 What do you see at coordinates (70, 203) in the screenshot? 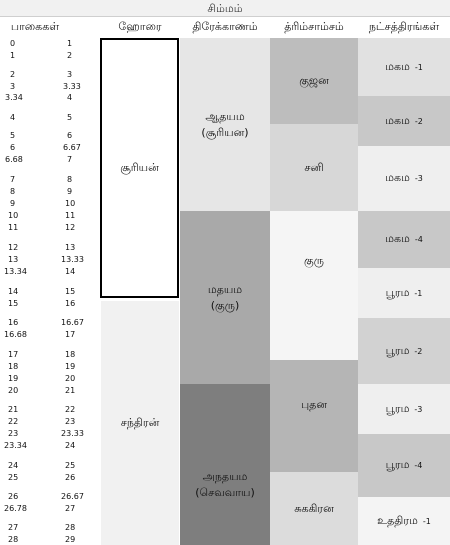
I see `degree-to: 10` at bounding box center [70, 203].